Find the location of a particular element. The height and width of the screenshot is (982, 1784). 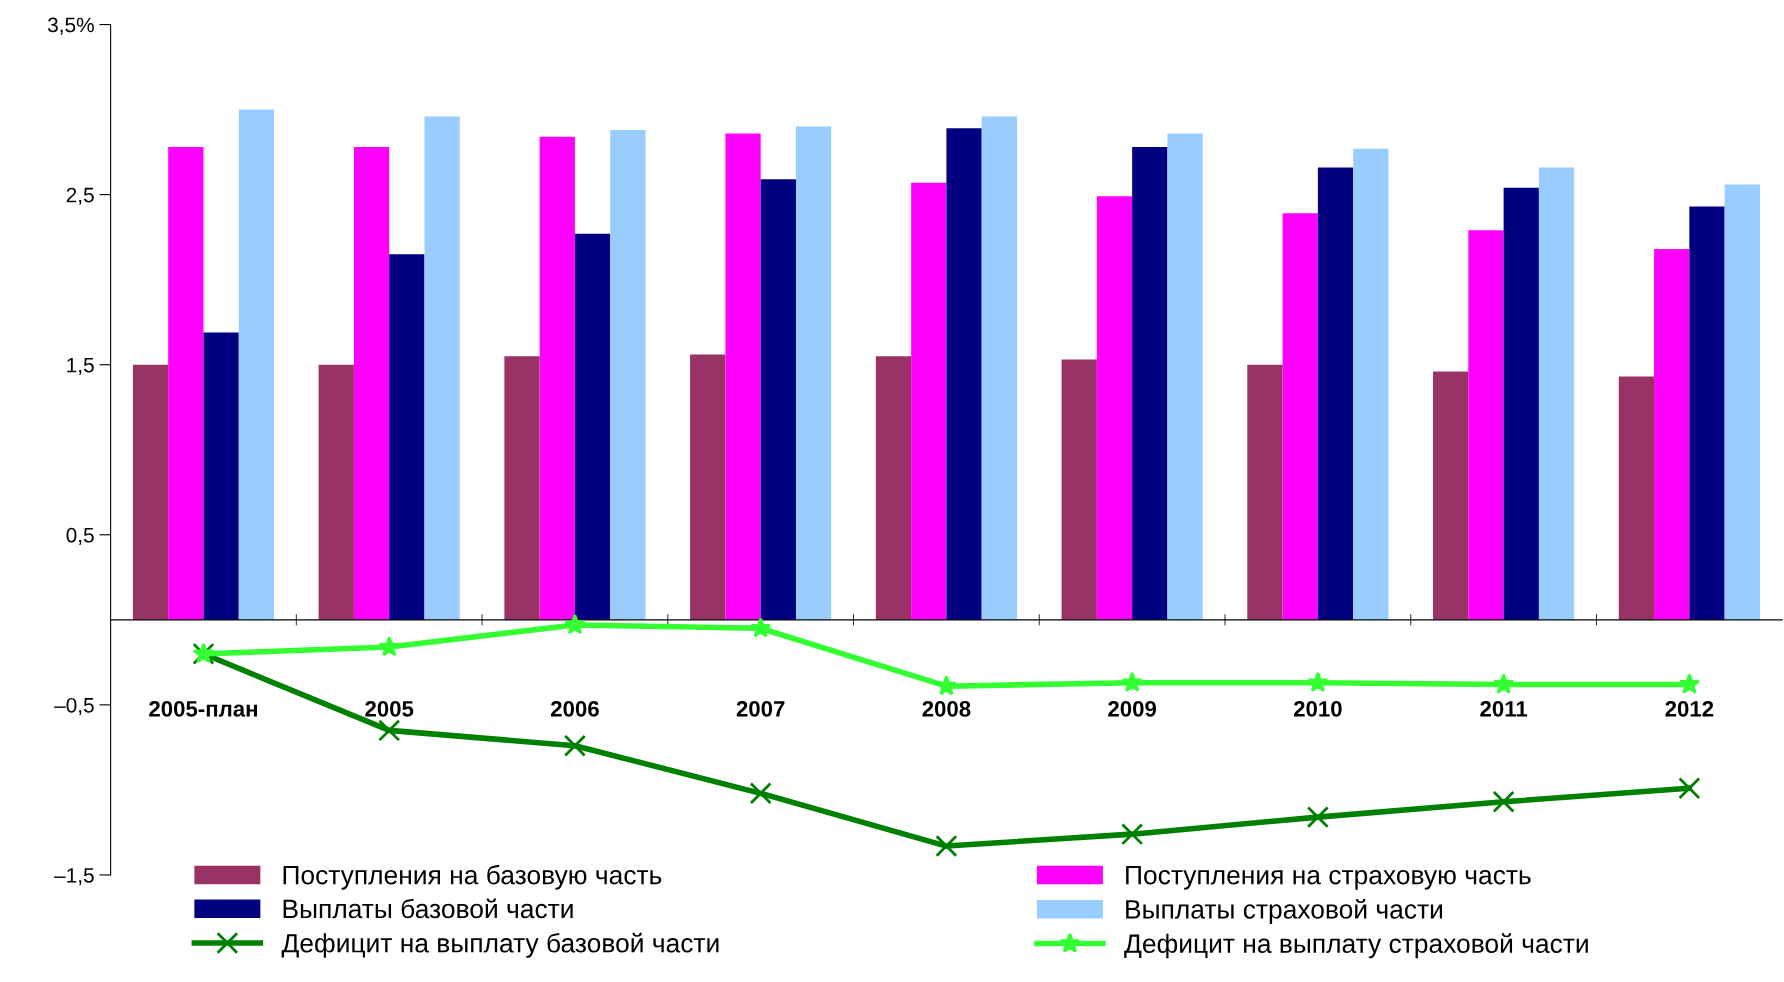

y-tick-label: –1,5 is located at coordinates (74, 877).